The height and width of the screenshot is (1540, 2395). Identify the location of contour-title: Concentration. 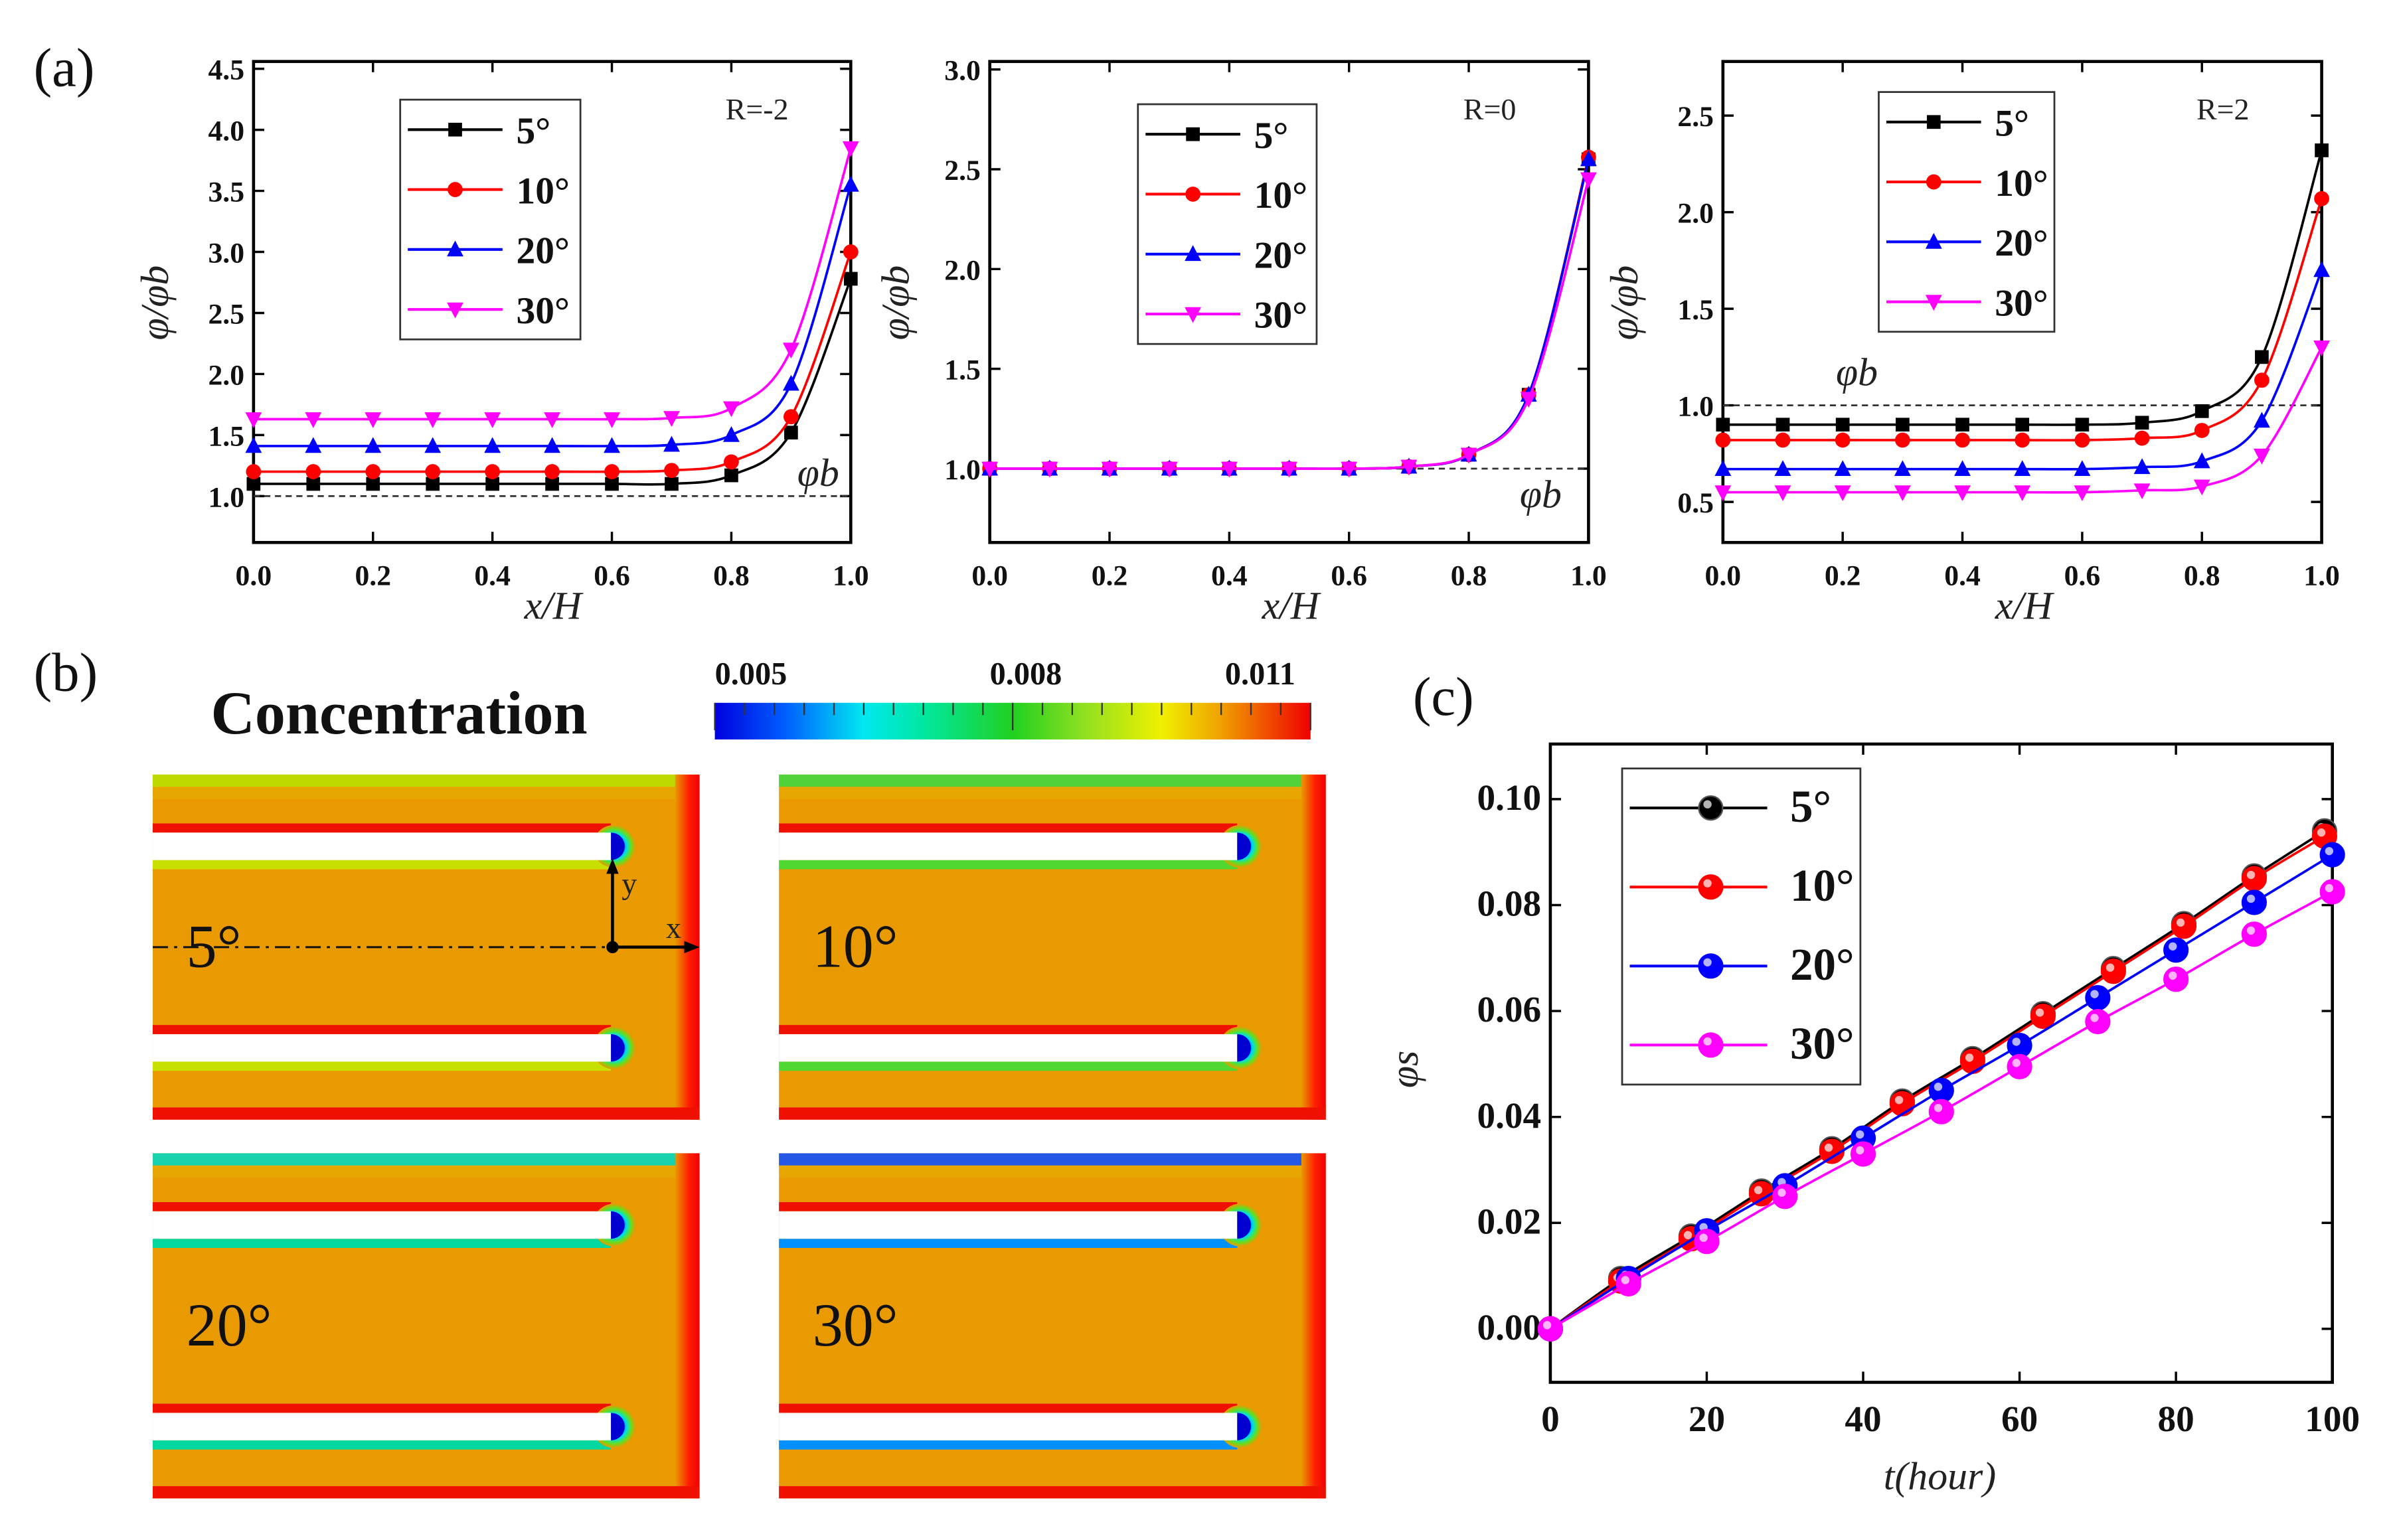
(398, 713).